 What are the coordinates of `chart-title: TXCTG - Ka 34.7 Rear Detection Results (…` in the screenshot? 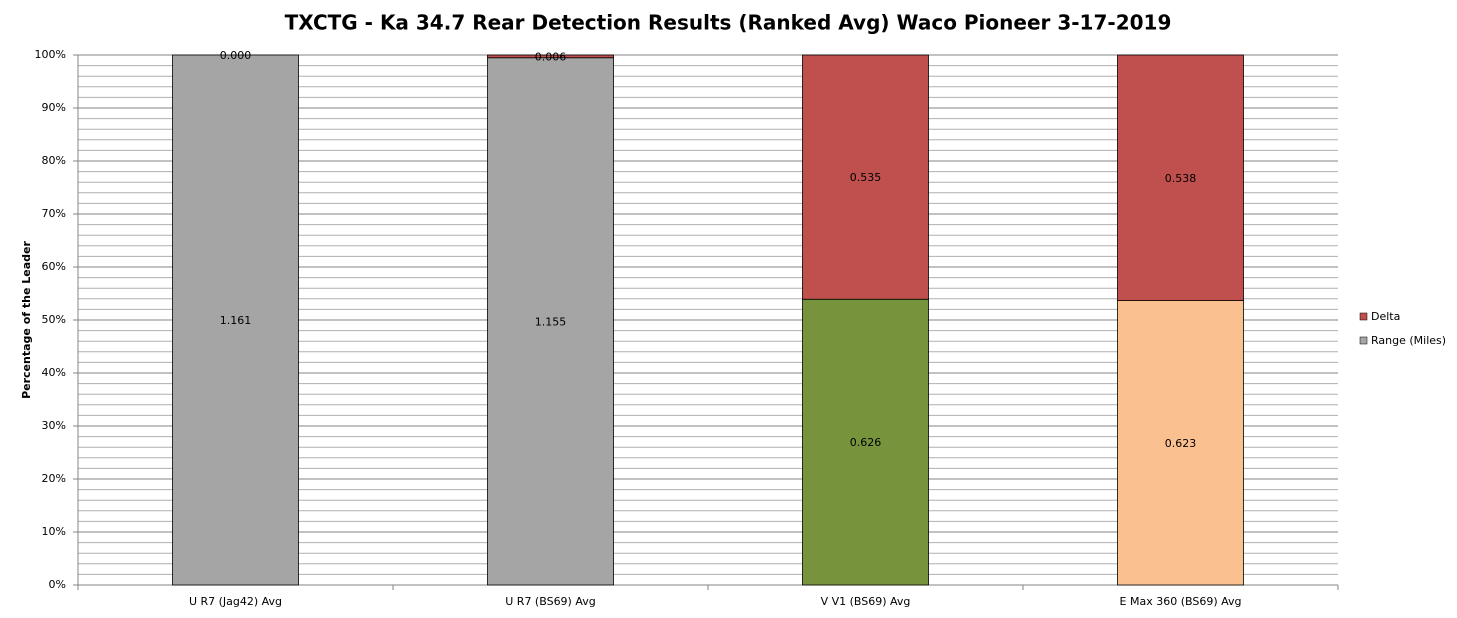 It's located at (728, 23).